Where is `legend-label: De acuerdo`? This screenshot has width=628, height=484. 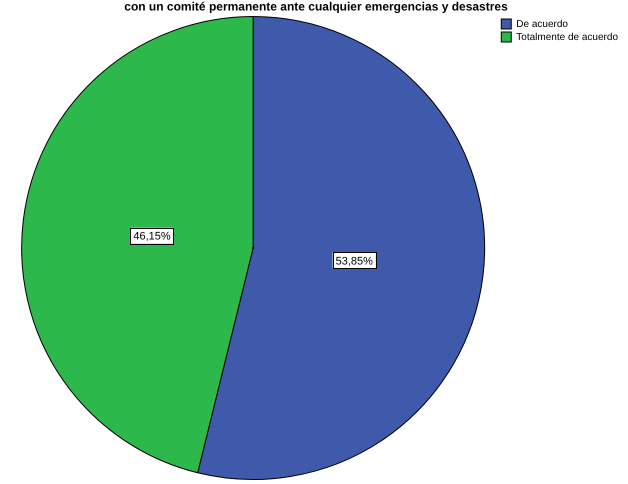
legend-label: De acuerdo is located at coordinates (542, 24).